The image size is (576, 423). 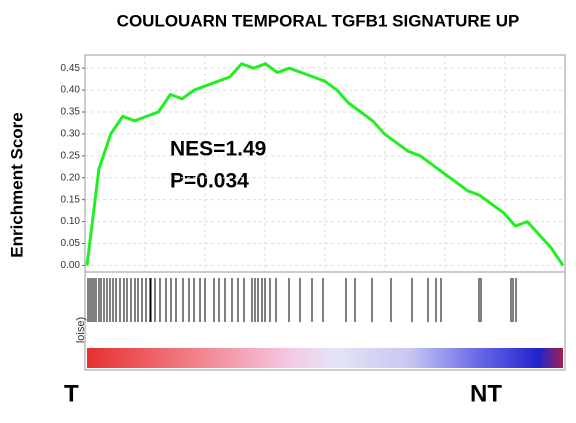 I want to click on right-label: NT, so click(x=486, y=393).